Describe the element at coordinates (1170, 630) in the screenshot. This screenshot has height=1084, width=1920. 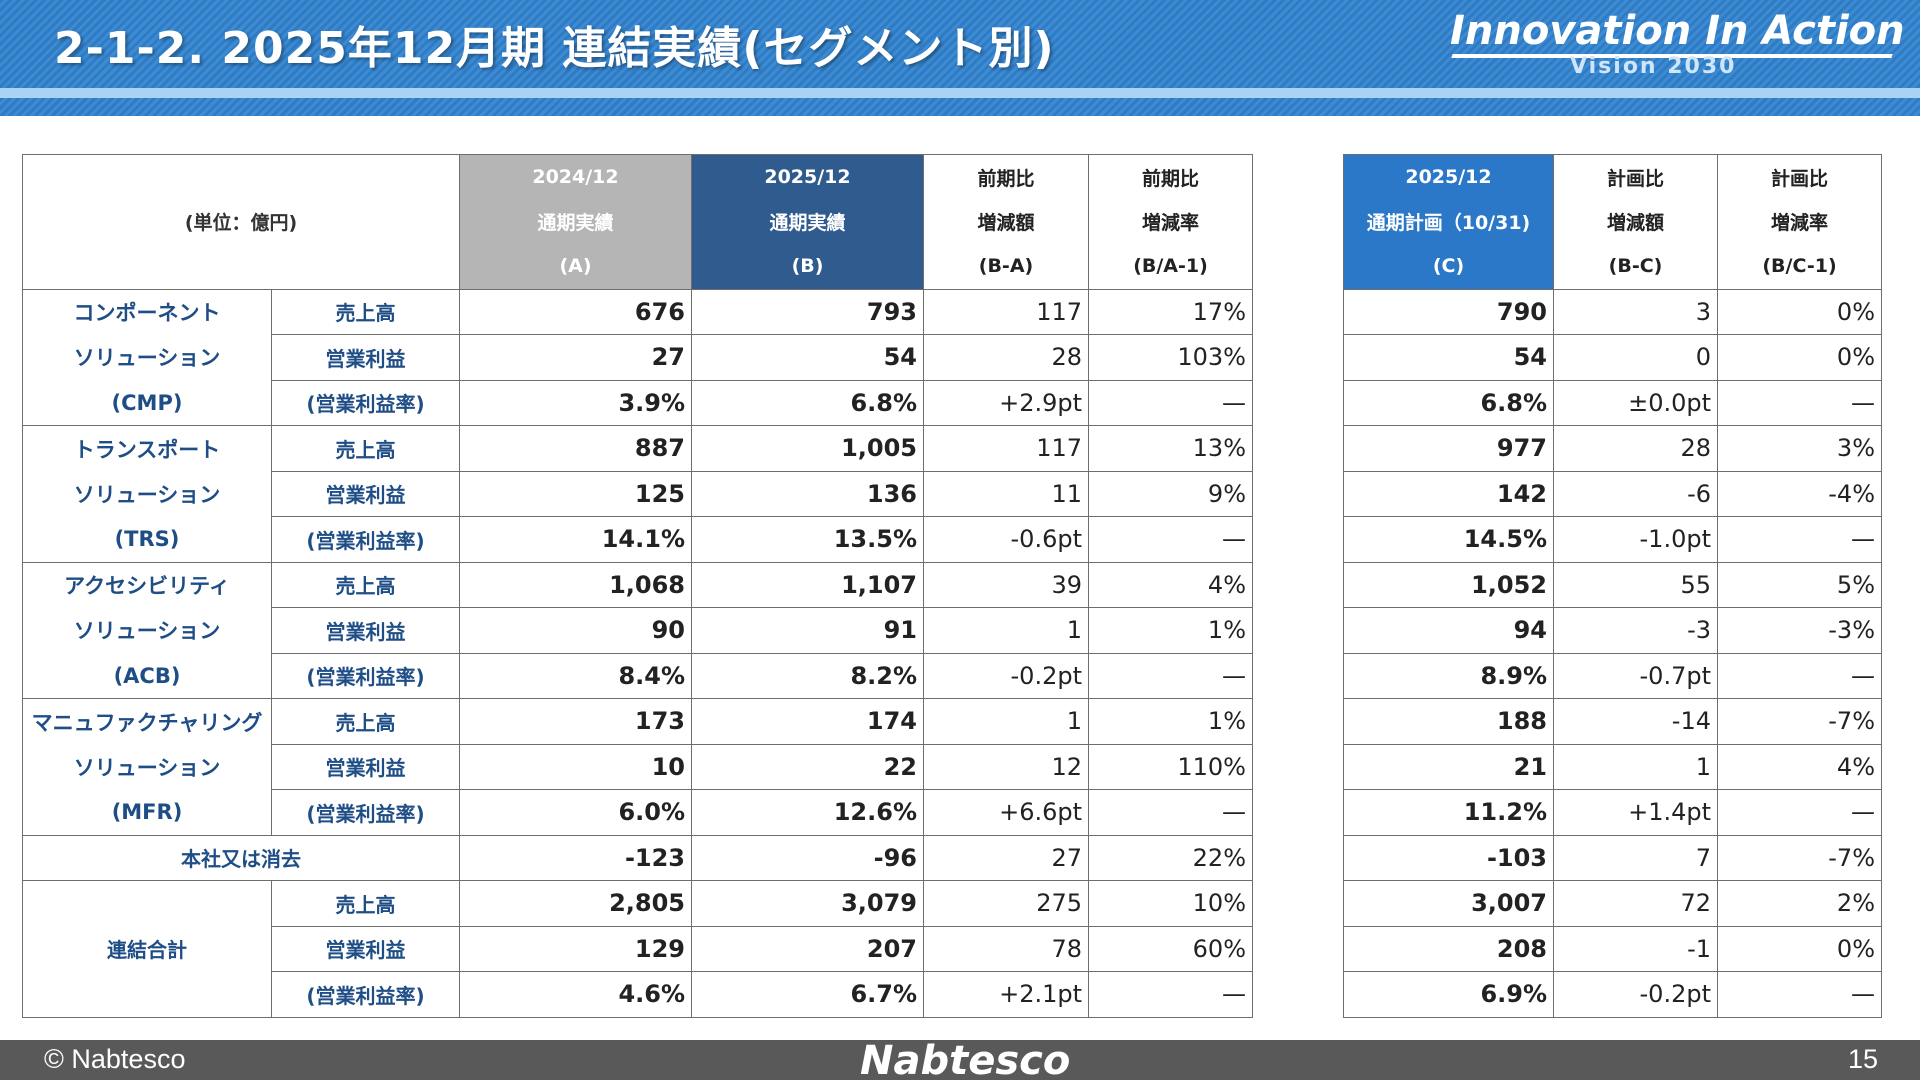
I see `table-cell: 1%` at that location.